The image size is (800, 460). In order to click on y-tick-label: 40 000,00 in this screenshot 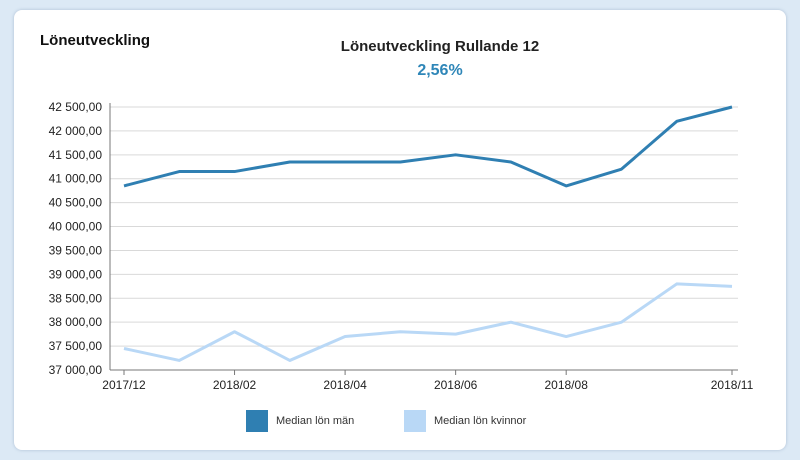, I will do `click(76, 227)`.